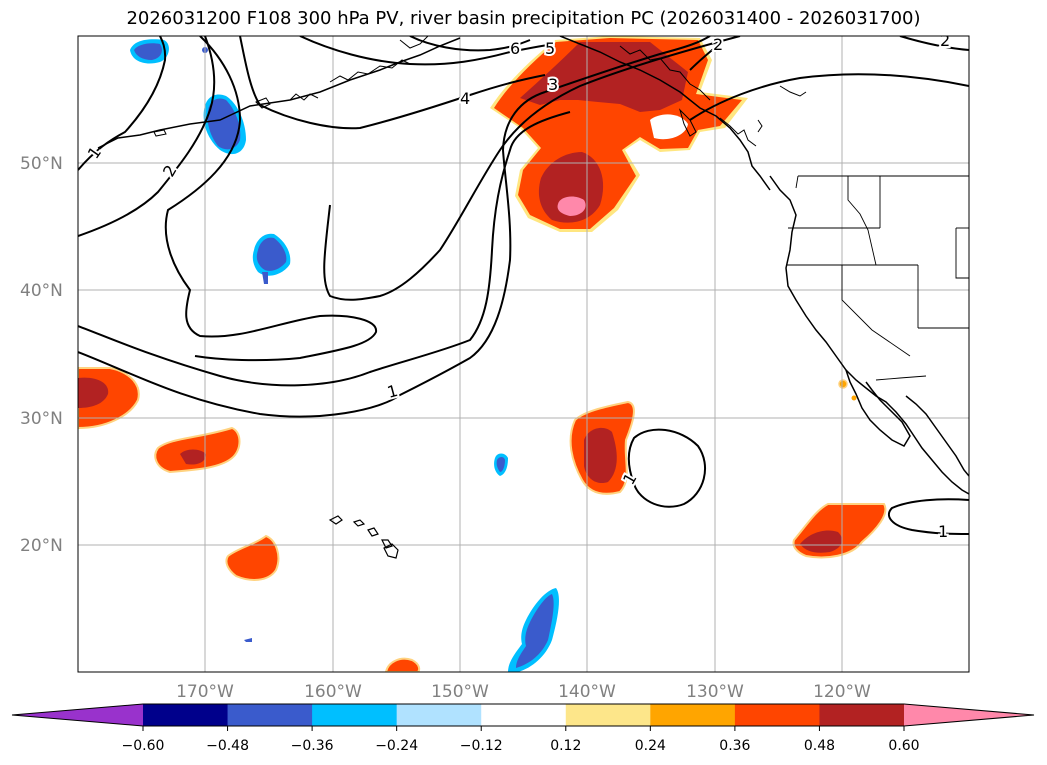 This screenshot has width=1047, height=765. I want to click on precip-negative-north-left, so click(169, 51).